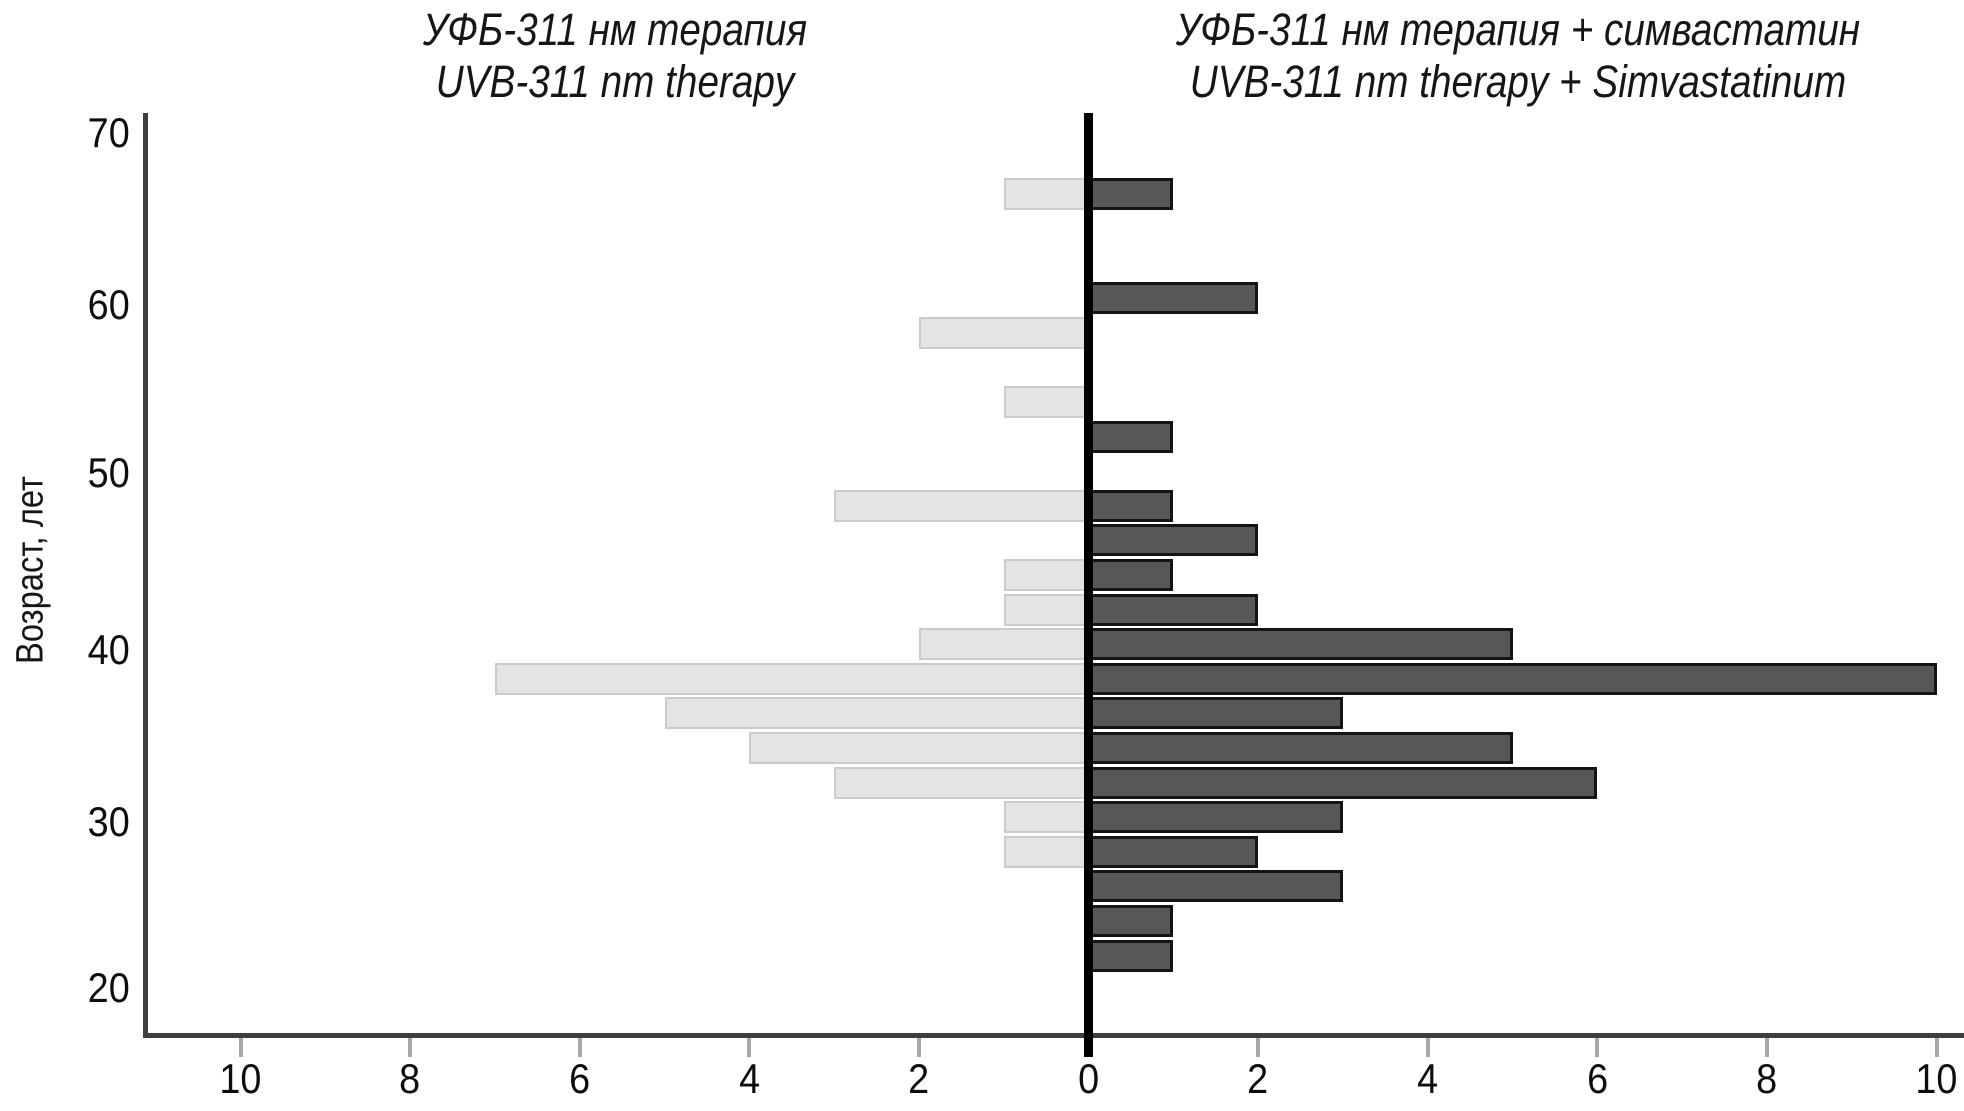  Describe the element at coordinates (84, 650) in the screenshot. I see `y-tick-label: 40` at that location.